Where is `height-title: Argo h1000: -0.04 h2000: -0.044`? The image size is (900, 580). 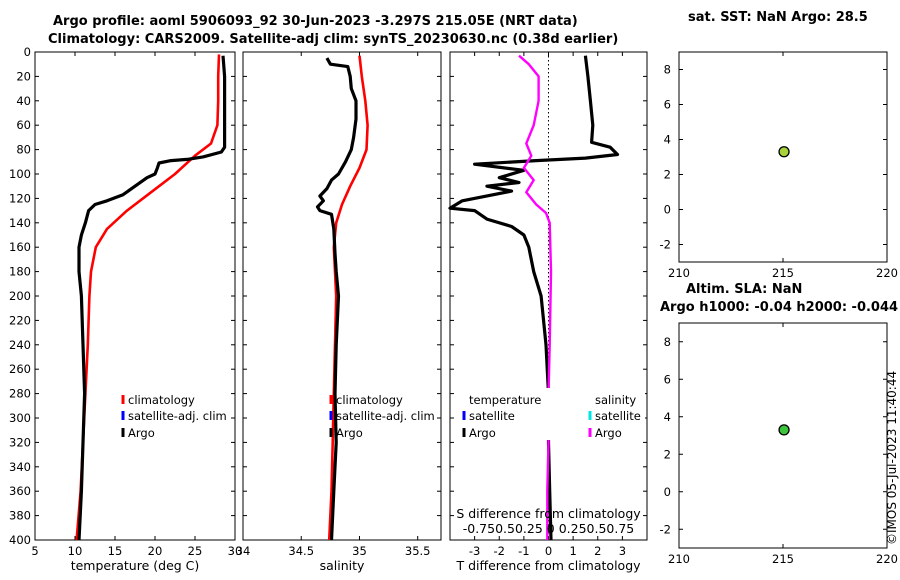
height-title: Argo h1000: -0.04 h2000: -0.044 is located at coordinates (779, 307).